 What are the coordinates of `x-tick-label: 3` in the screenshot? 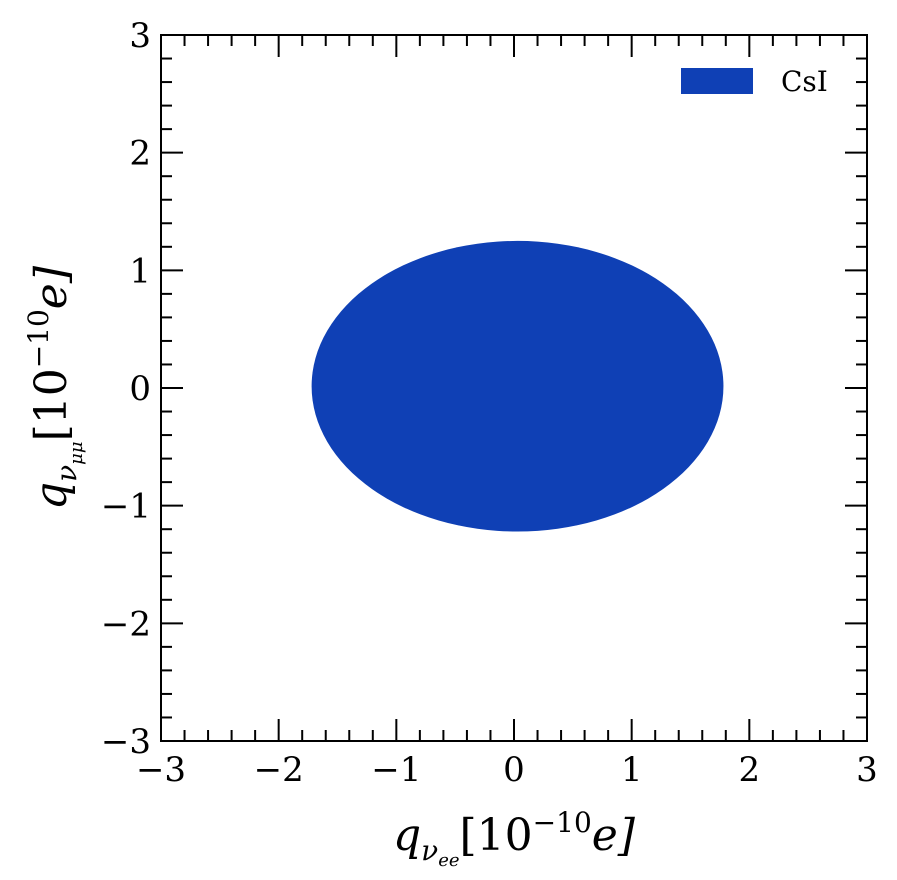 It's located at (867, 770).